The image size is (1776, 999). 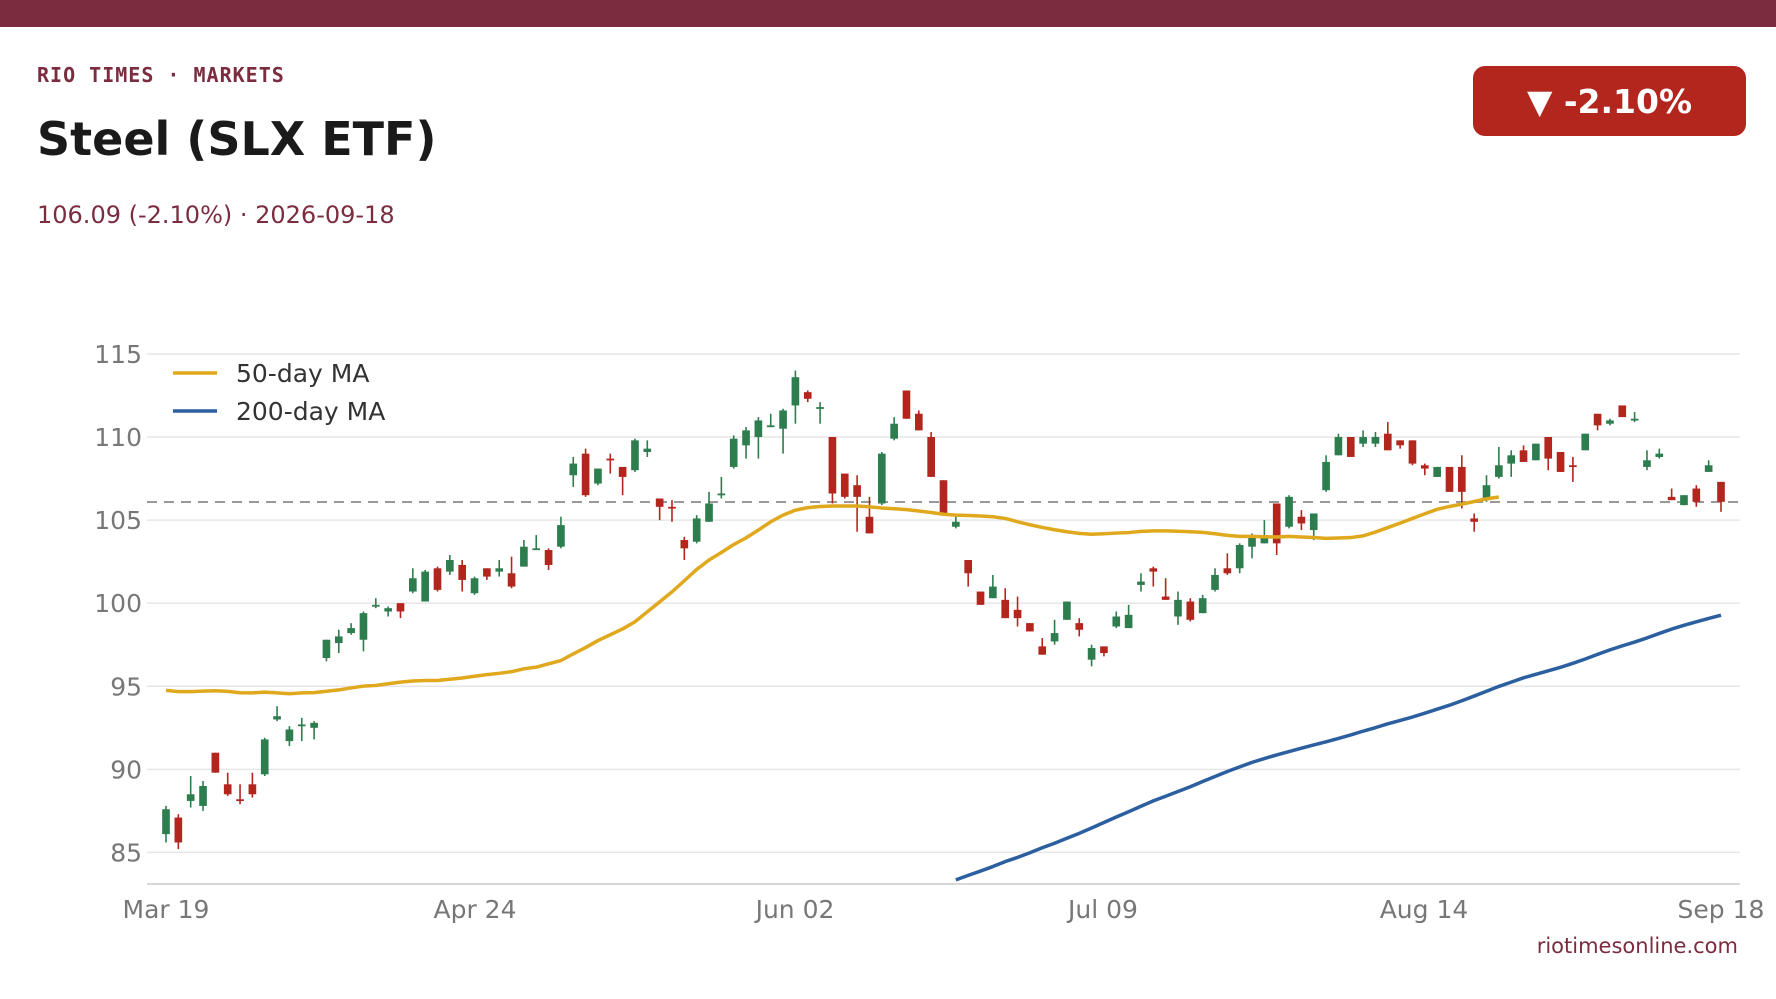 What do you see at coordinates (310, 411) in the screenshot?
I see `legend-label-ma200: 200-day MA` at bounding box center [310, 411].